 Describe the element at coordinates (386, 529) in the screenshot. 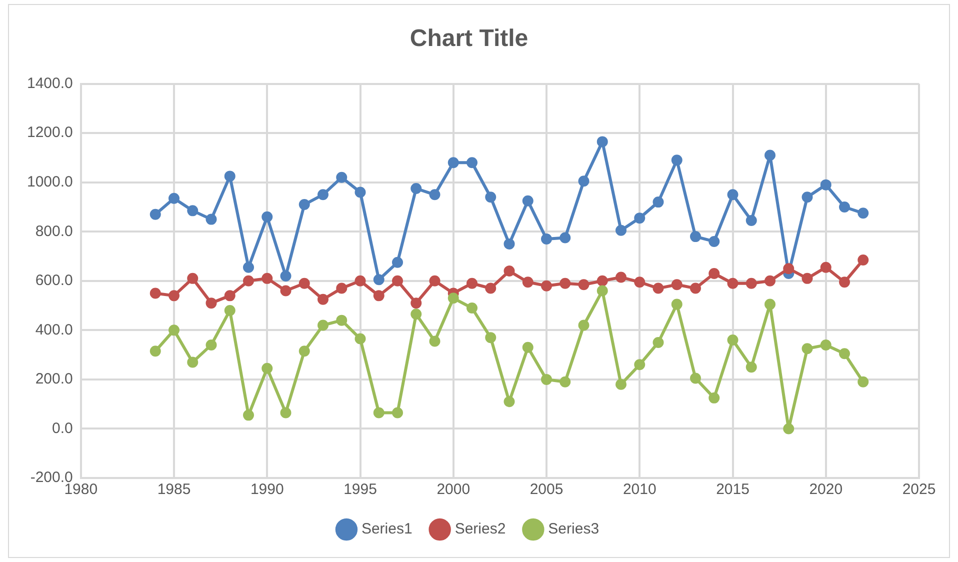

I see `legend-label: Series1` at that location.